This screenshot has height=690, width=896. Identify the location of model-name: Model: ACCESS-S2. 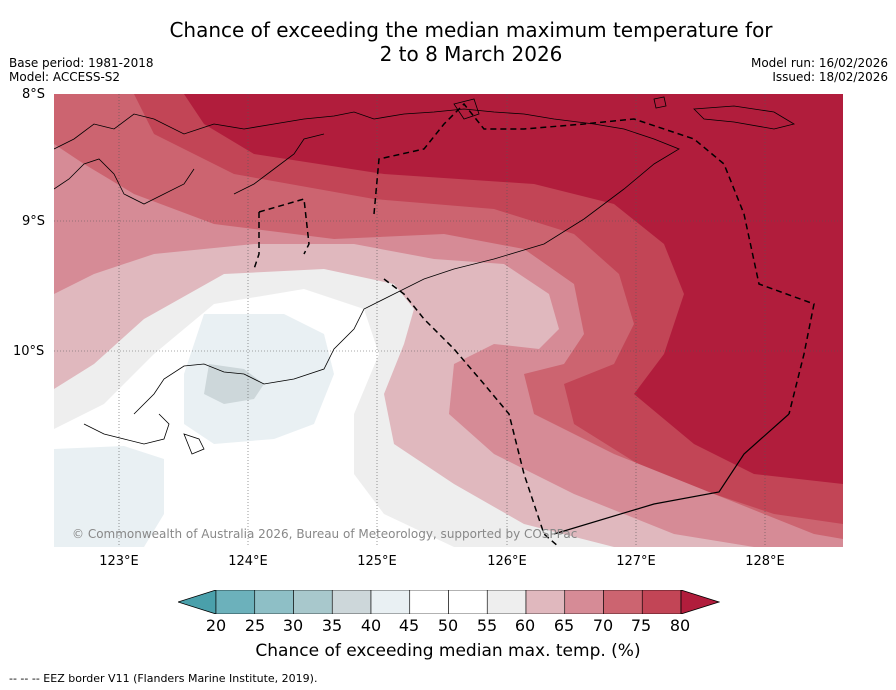
(65, 77).